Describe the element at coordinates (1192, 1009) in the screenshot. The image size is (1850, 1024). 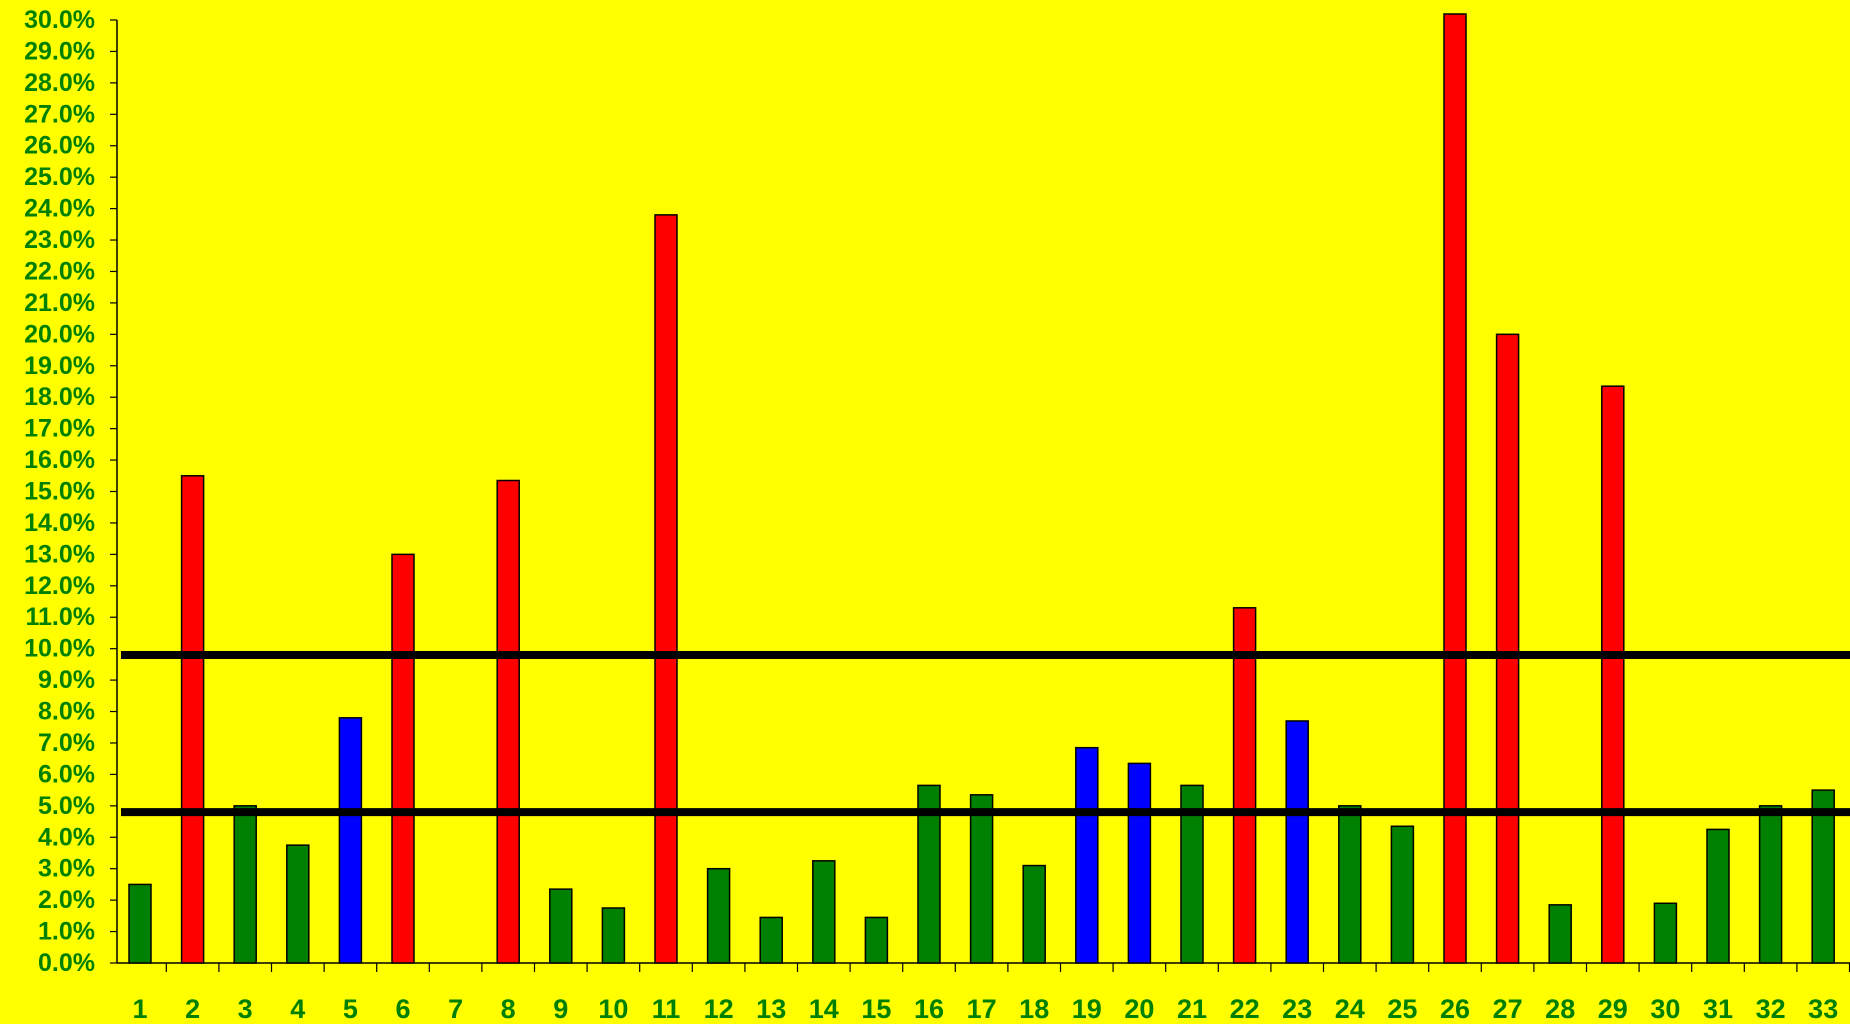
I see `x-tick-label: 21` at that location.